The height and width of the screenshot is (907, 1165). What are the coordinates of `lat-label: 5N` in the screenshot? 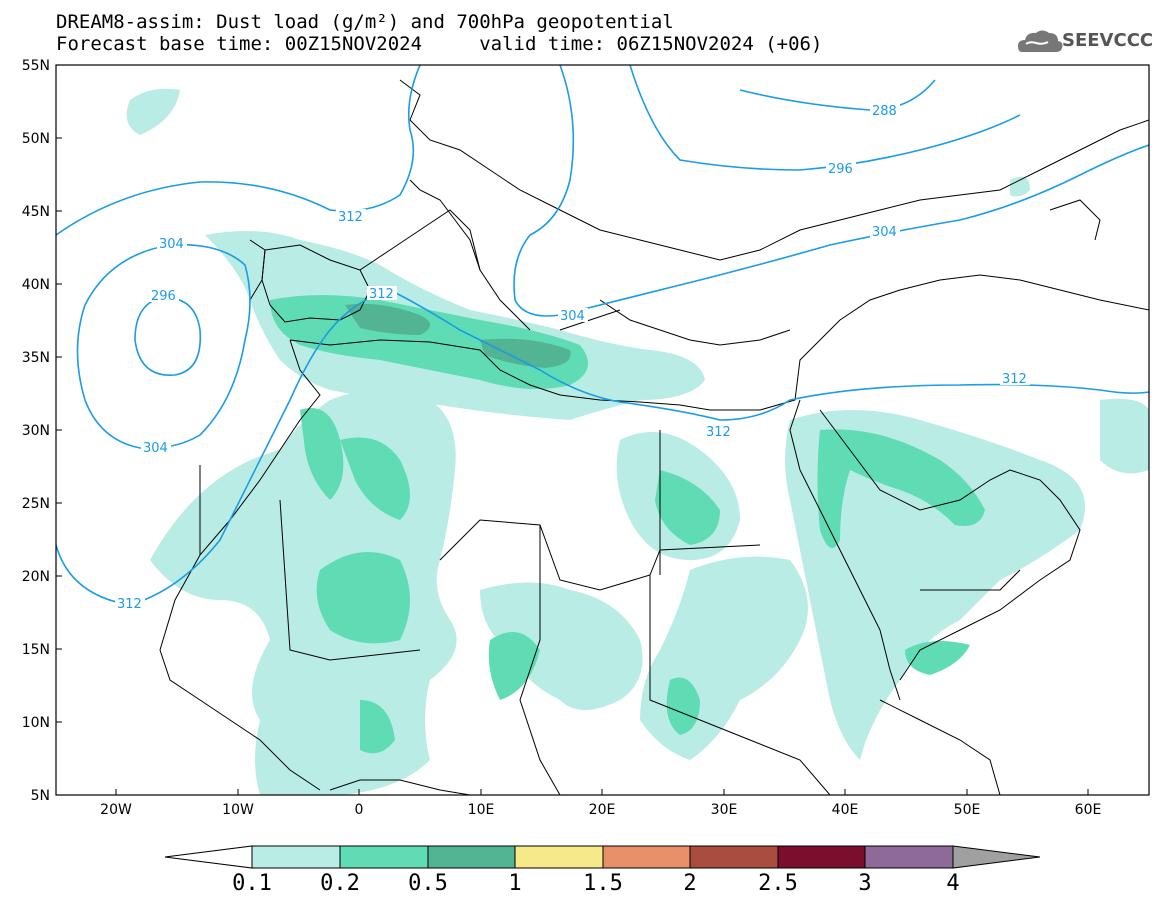 It's located at (40, 796).